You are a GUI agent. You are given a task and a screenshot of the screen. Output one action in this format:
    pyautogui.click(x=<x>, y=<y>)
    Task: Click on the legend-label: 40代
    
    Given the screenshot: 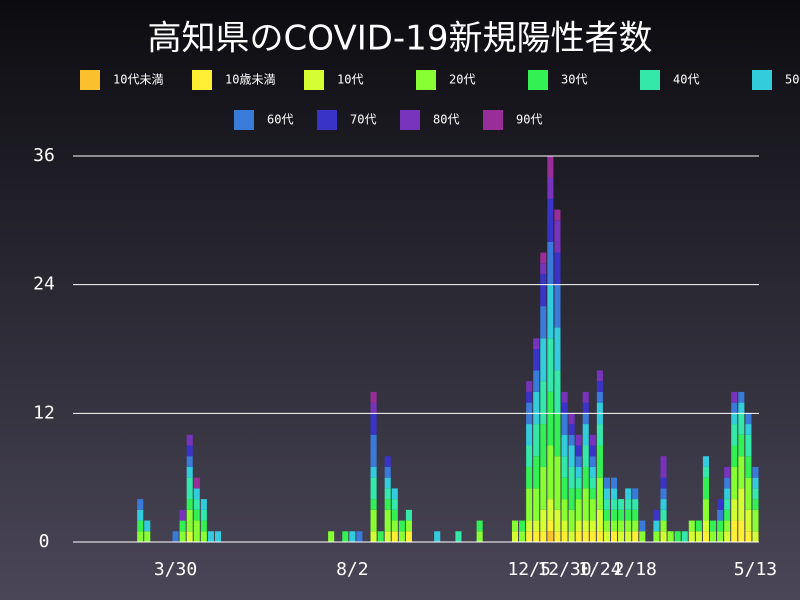 What is the action you would take?
    pyautogui.click(x=686, y=80)
    